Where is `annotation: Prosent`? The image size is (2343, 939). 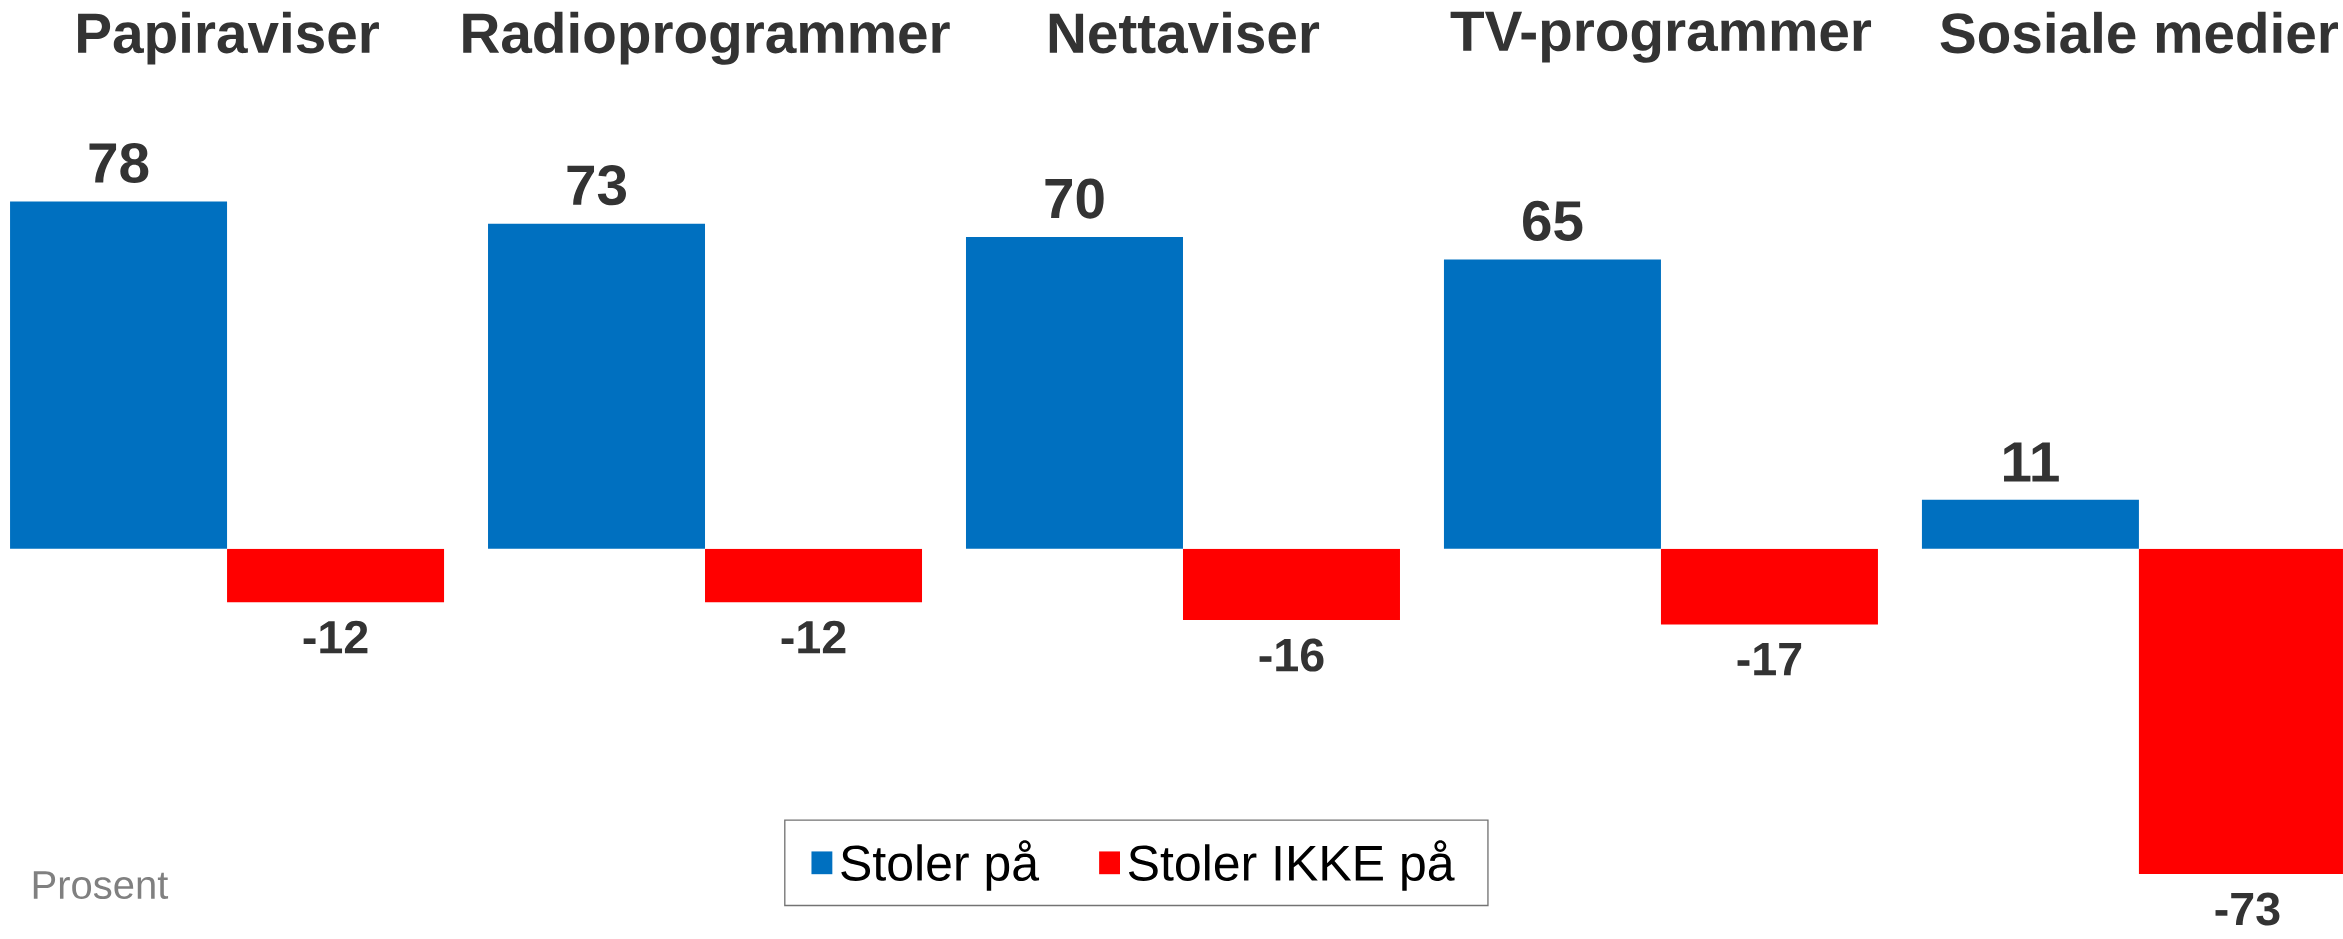
annotation: Prosent is located at coordinates (101, 885).